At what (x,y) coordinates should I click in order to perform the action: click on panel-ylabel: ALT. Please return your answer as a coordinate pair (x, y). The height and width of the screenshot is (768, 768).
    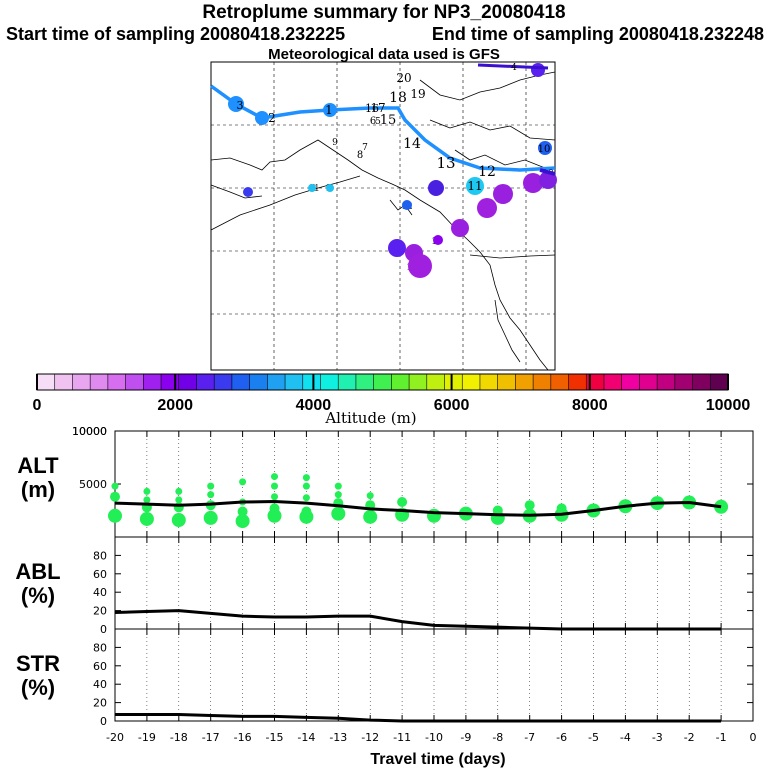
    Looking at the image, I should click on (38, 465).